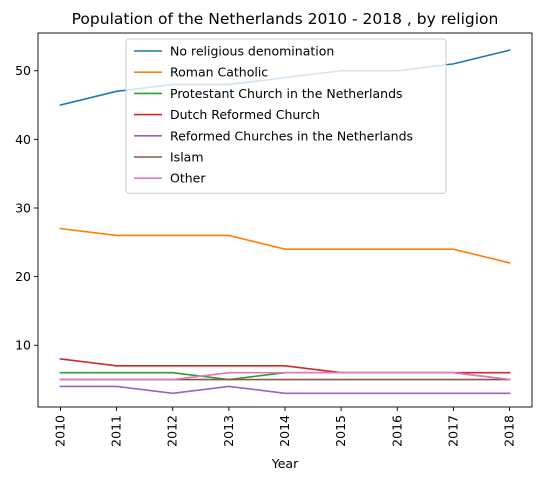 The height and width of the screenshot is (481, 543). What do you see at coordinates (509, 431) in the screenshot?
I see `x-tick-label: 2018` at bounding box center [509, 431].